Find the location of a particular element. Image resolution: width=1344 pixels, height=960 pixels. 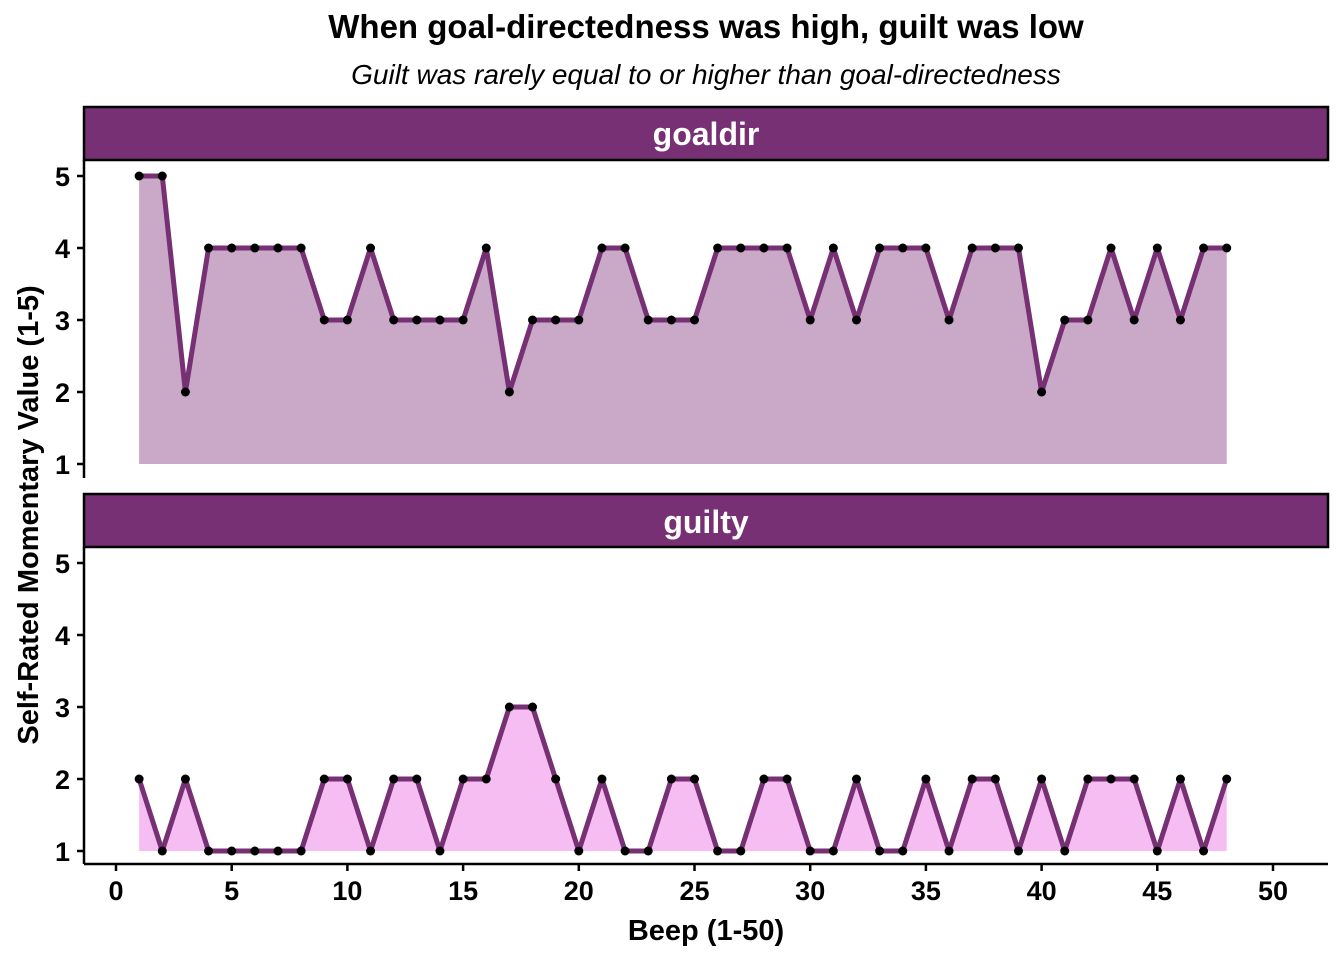

strip-guilty is located at coordinates (706, 520).